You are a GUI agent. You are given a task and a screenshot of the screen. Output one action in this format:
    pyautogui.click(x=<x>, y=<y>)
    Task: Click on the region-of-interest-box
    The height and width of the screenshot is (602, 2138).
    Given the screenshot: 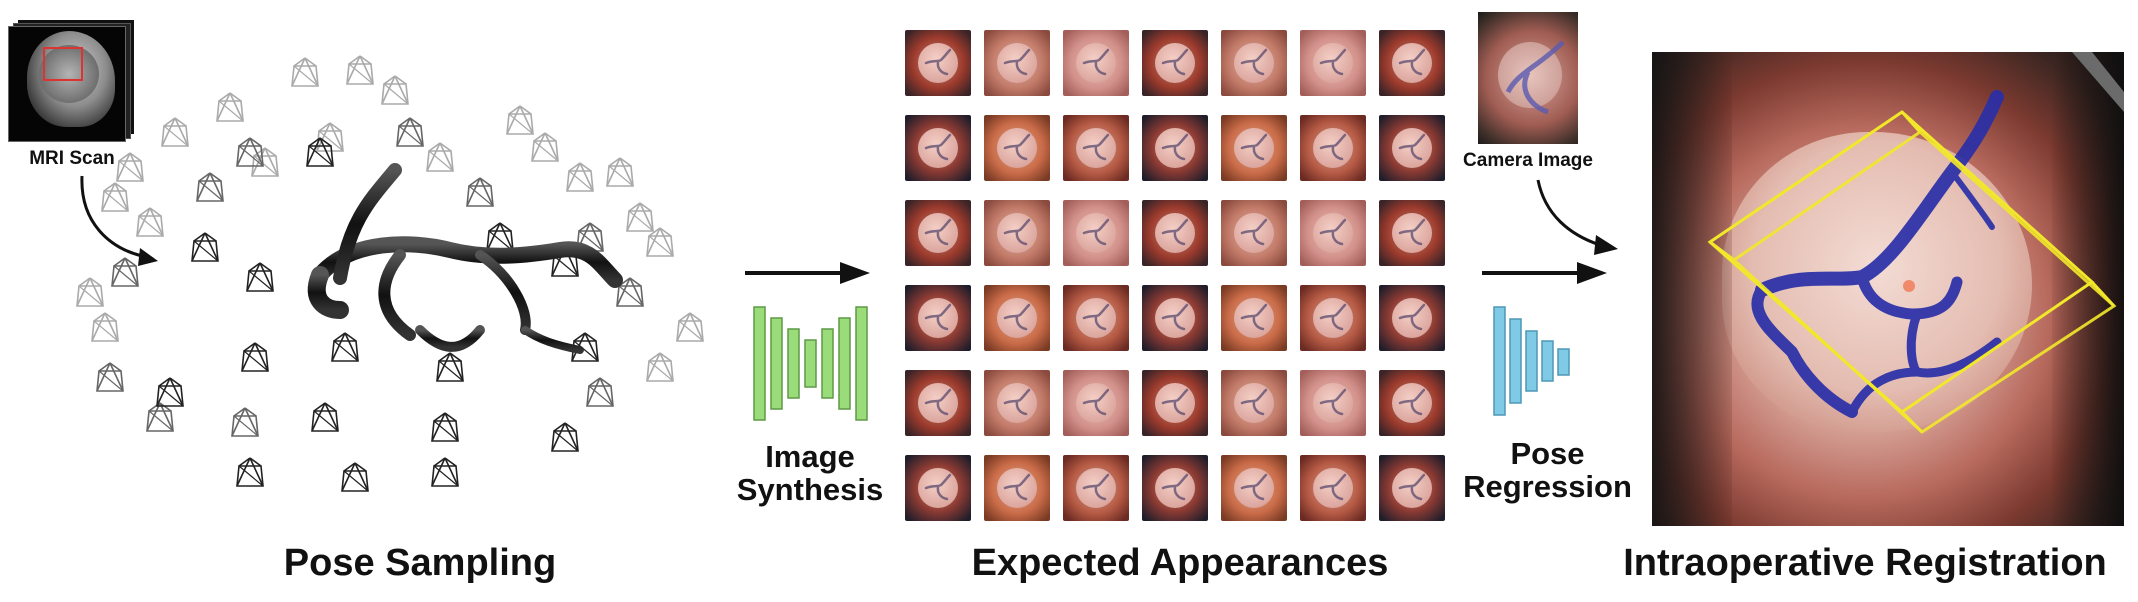 What is the action you would take?
    pyautogui.click(x=63, y=64)
    